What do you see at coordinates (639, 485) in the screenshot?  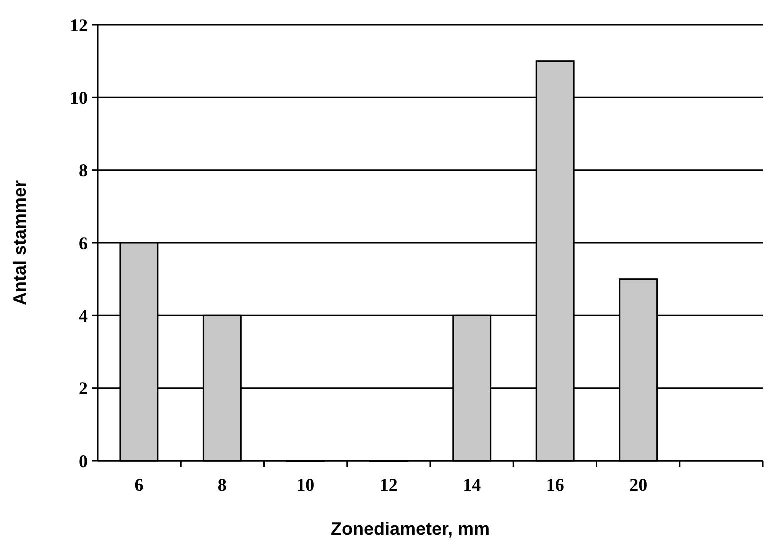 I see `x-tick-label: 20` at bounding box center [639, 485].